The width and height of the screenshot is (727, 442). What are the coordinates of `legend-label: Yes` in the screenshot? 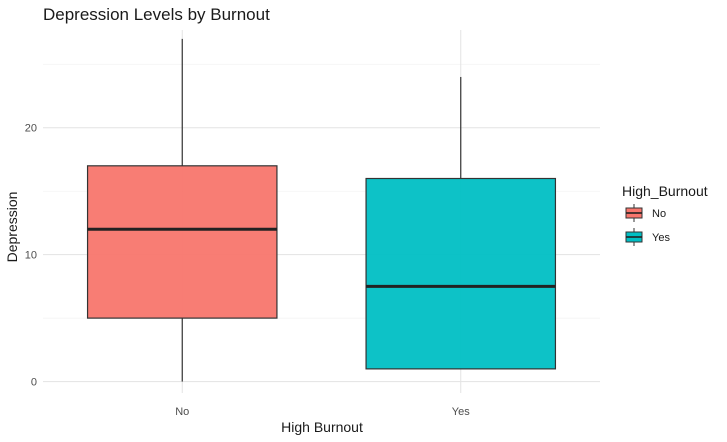 It's located at (661, 238).